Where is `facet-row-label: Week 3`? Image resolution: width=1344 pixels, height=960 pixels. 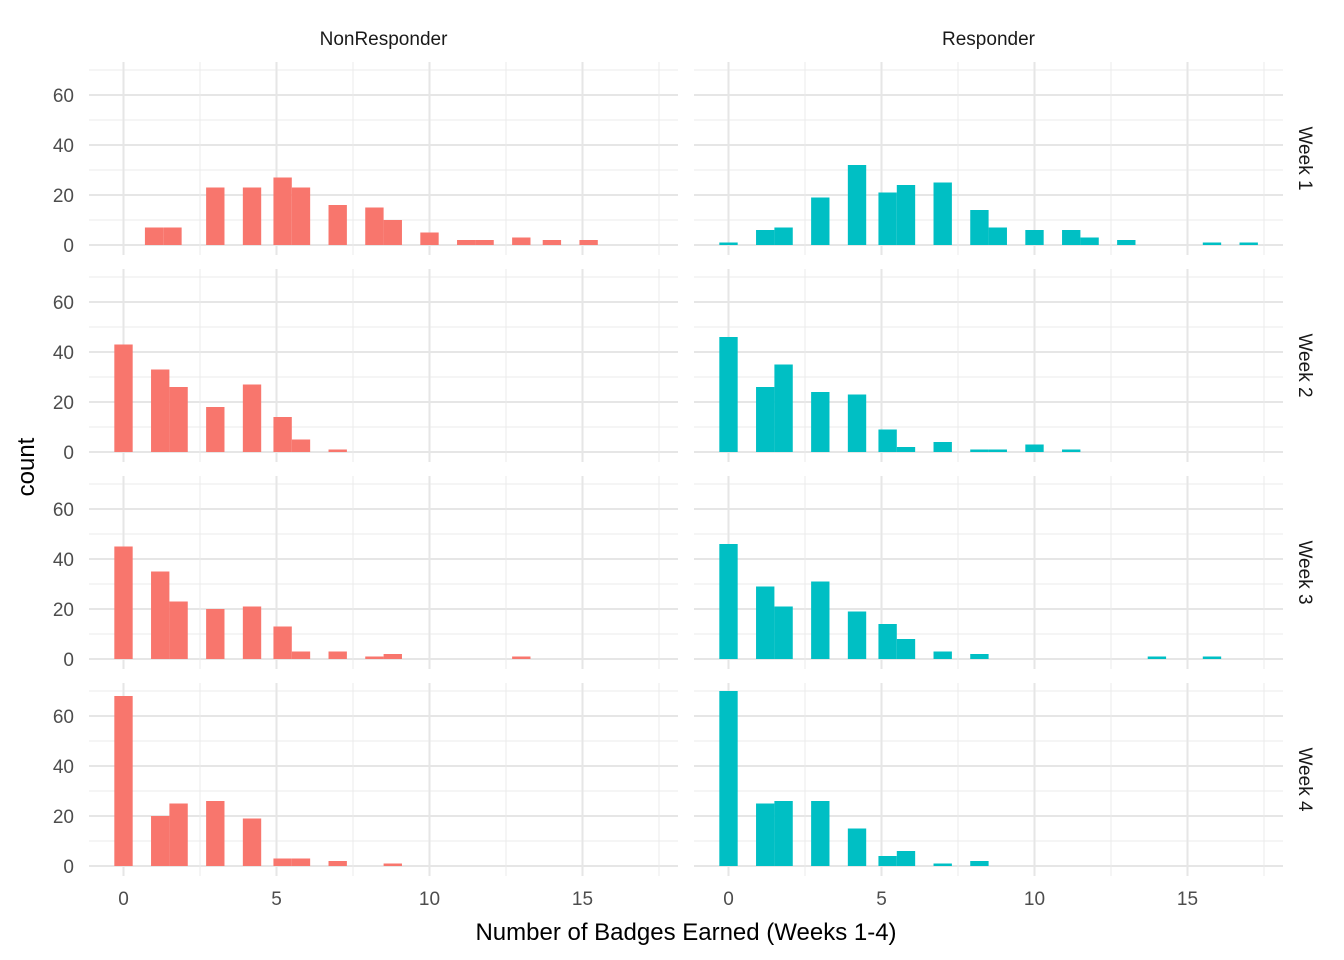
facet-row-label: Week 3 is located at coordinates (1304, 572).